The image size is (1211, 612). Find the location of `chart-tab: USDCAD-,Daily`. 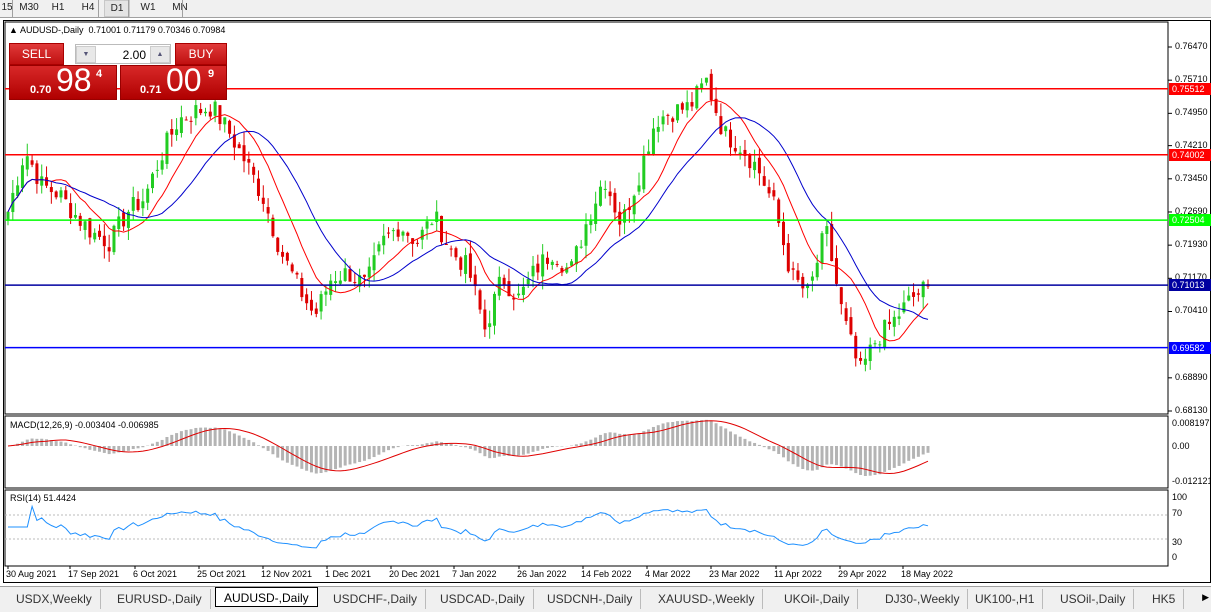

chart-tab: USDCAD-,Daily is located at coordinates (483, 599).